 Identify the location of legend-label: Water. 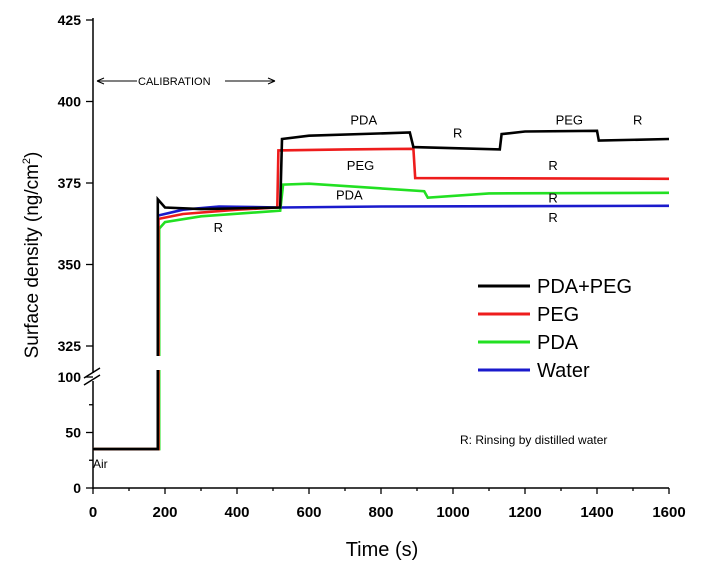
(563, 371).